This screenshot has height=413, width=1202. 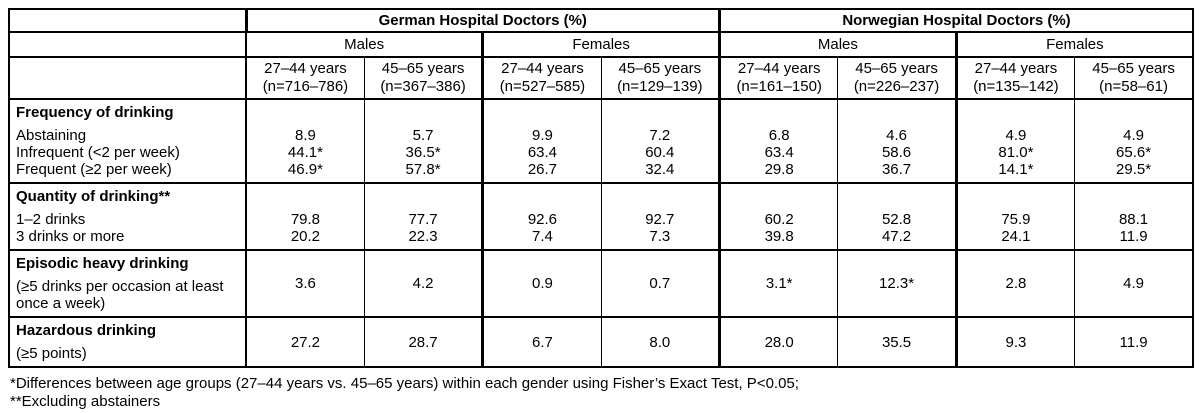 I want to click on value: 3.1*, so click(x=779, y=283).